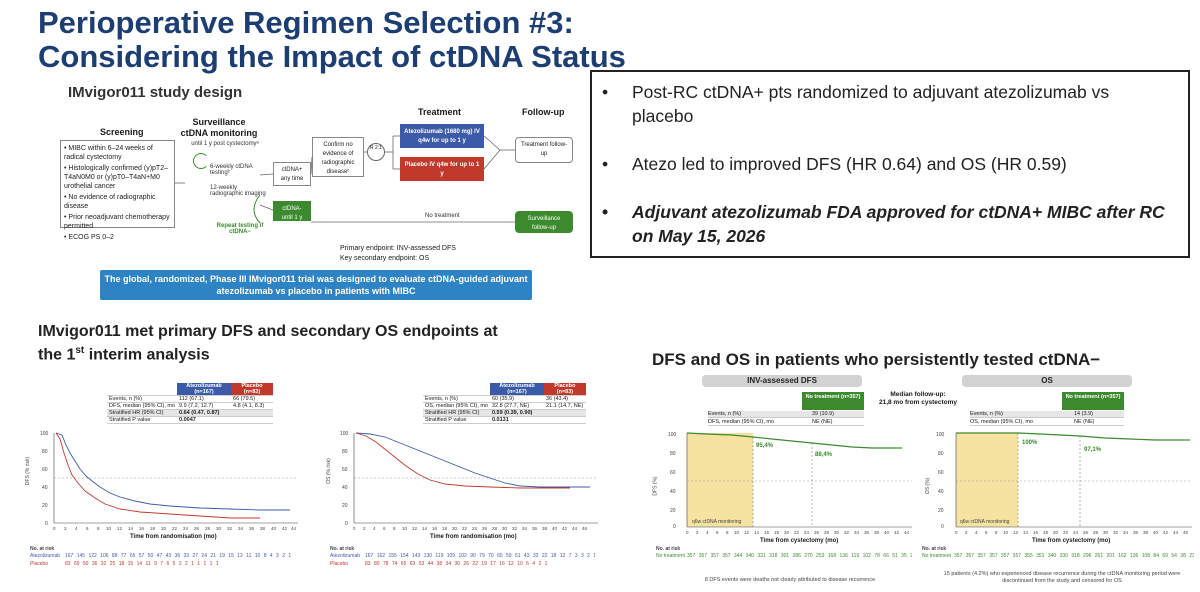  I want to click on svg-text: 80, so click(345, 452).